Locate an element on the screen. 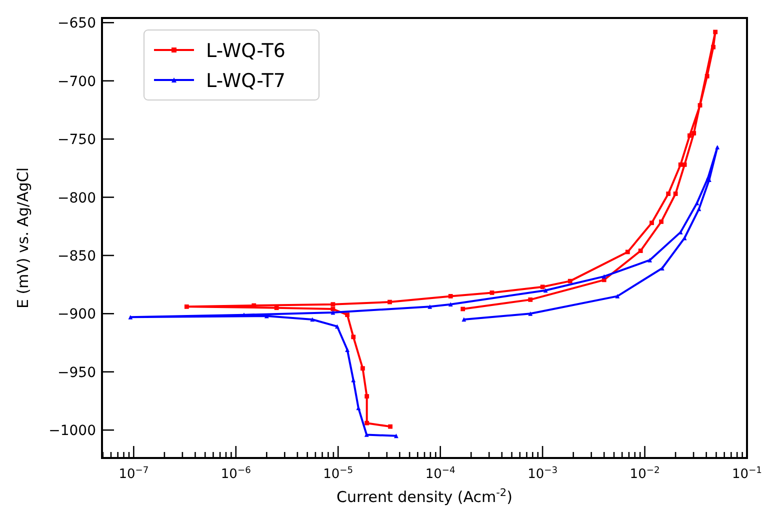 The height and width of the screenshot is (508, 762). x-tick-label: 10$^{−1}$ is located at coordinates (747, 474).